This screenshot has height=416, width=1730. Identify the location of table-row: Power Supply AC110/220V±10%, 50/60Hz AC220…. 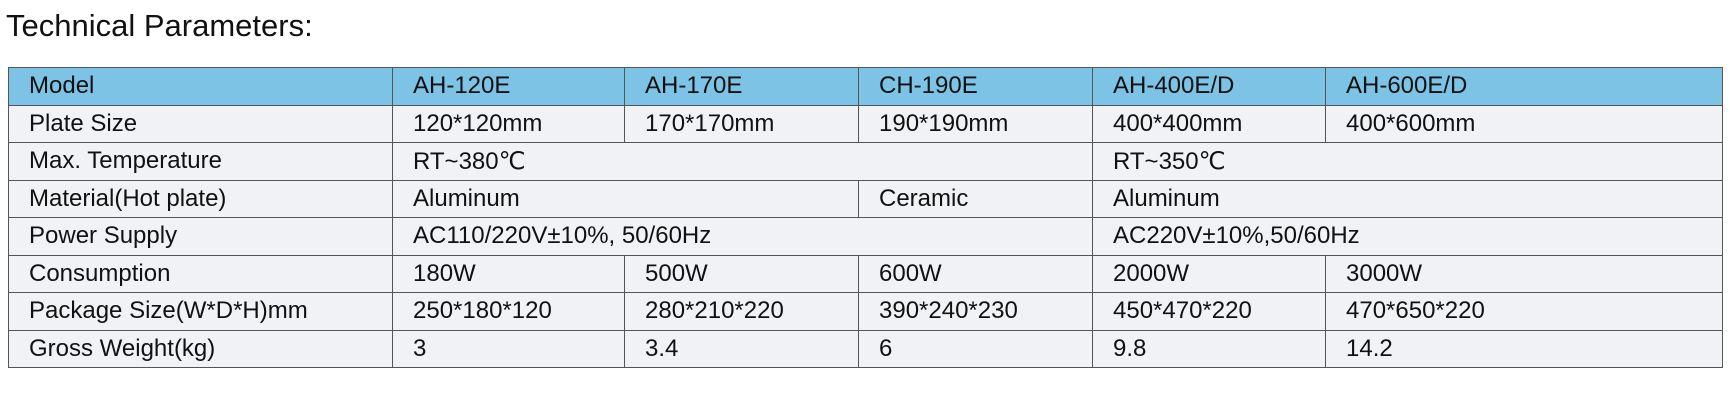
(865, 236).